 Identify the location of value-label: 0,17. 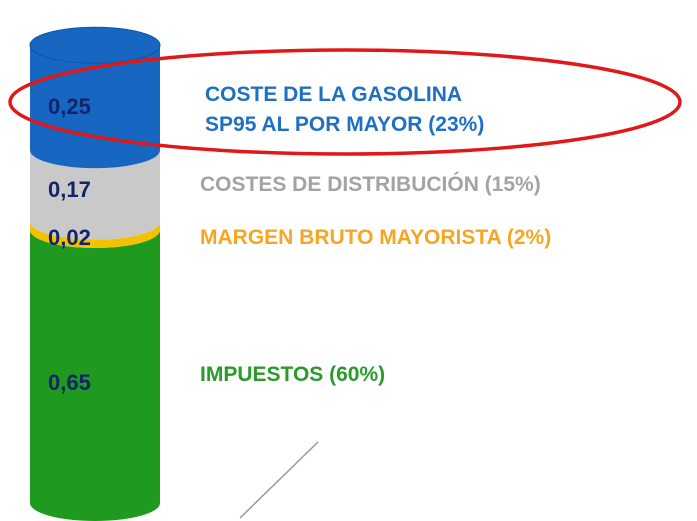
(69, 189).